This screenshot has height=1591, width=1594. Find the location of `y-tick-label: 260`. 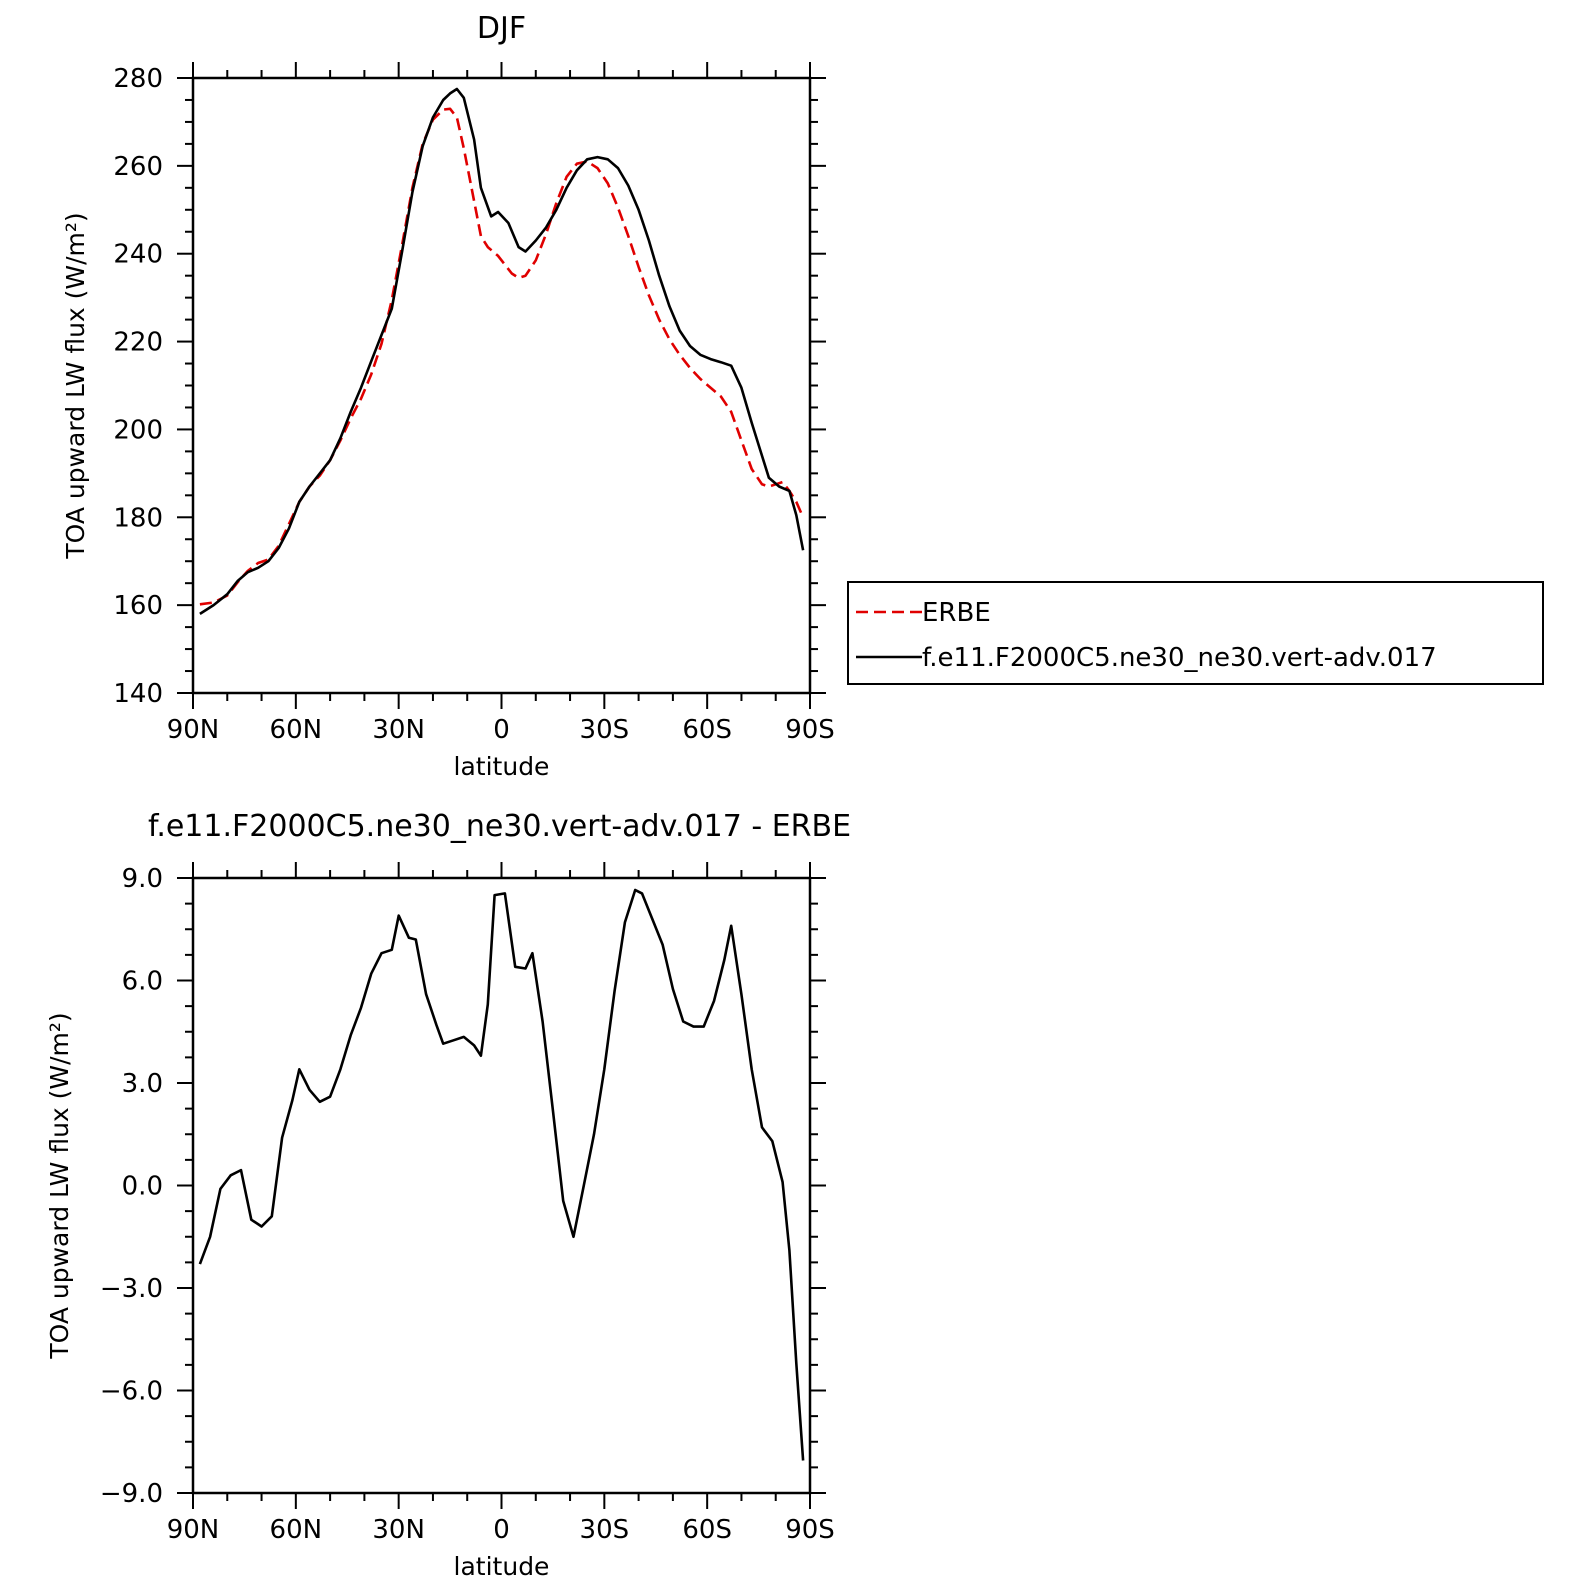

y-tick-label: 260 is located at coordinates (138, 167).